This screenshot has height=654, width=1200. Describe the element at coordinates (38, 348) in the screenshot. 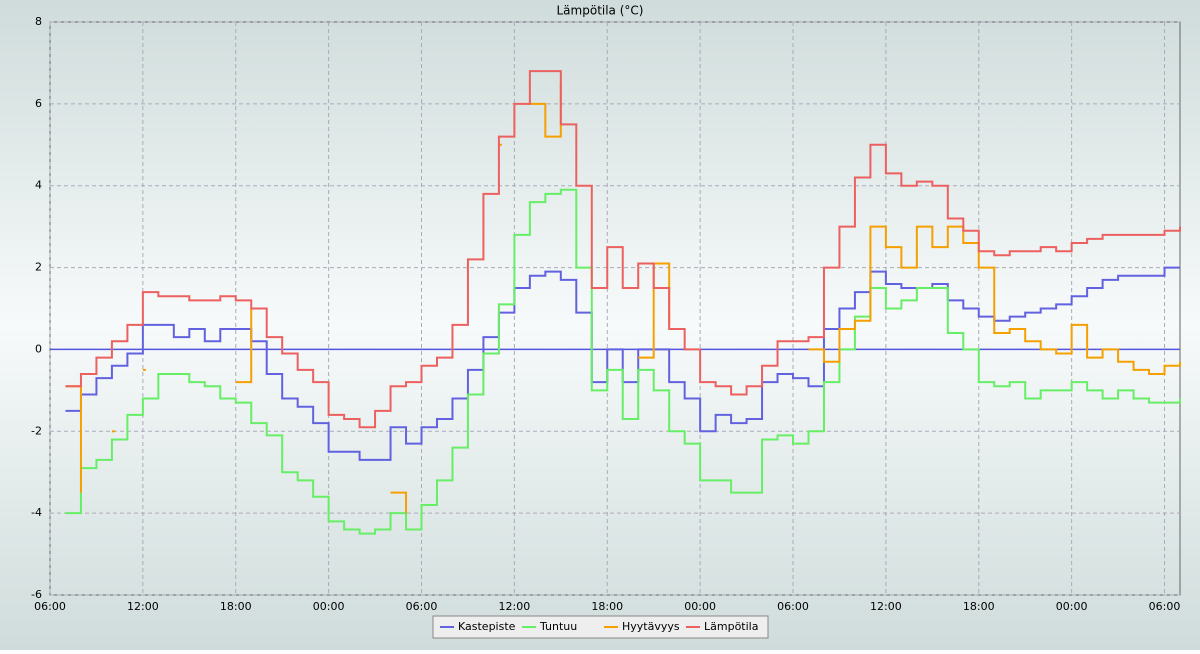

I see `y-tick-label: 0` at that location.